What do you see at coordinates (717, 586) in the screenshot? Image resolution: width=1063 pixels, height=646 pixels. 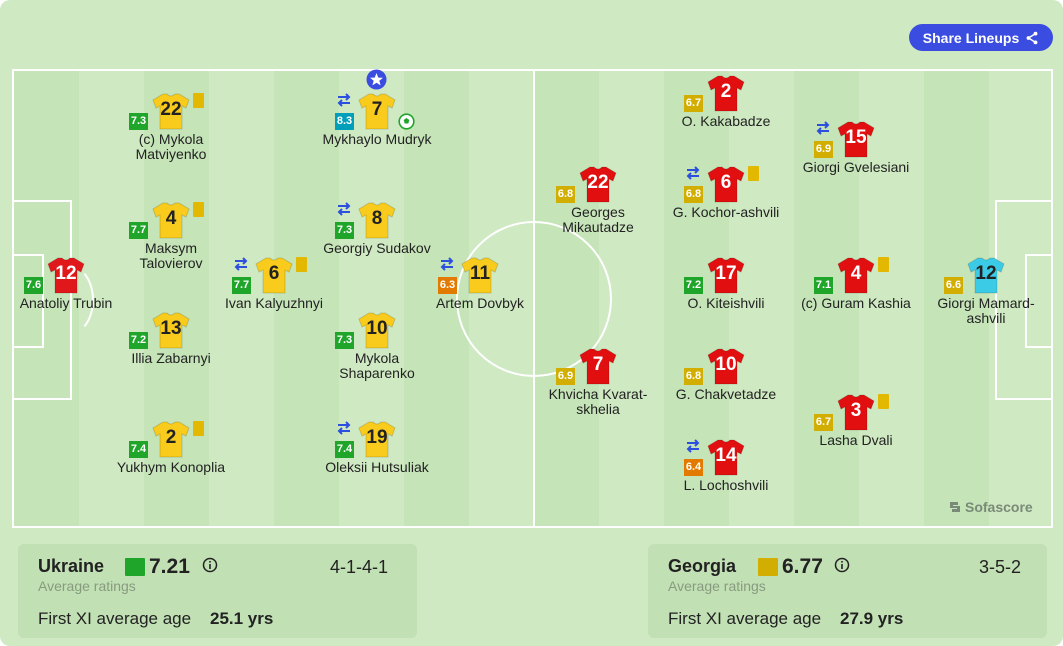 I see `away-average-ratings-label: Average ratings` at bounding box center [717, 586].